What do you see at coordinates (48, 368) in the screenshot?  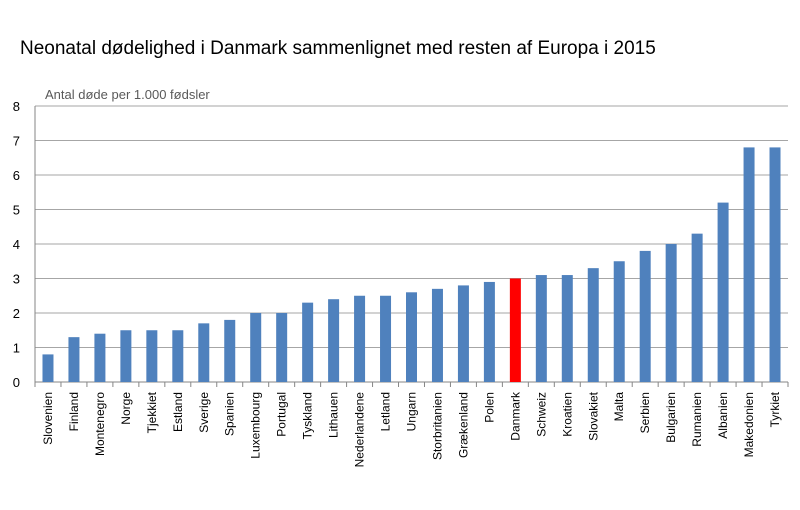 I see `bar-slovenien` at bounding box center [48, 368].